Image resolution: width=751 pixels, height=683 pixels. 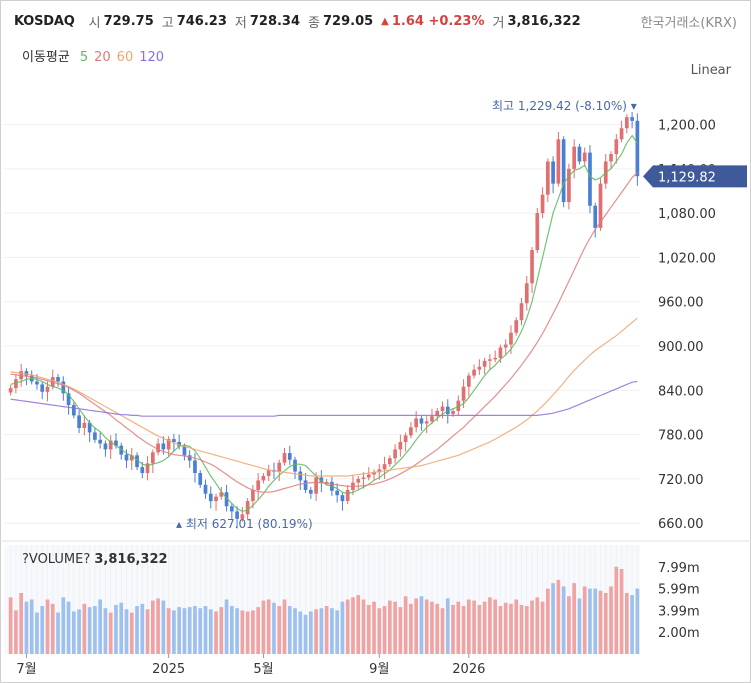 I want to click on moving-average-legend: 이동평균 5 20 60 120, so click(x=99, y=55).